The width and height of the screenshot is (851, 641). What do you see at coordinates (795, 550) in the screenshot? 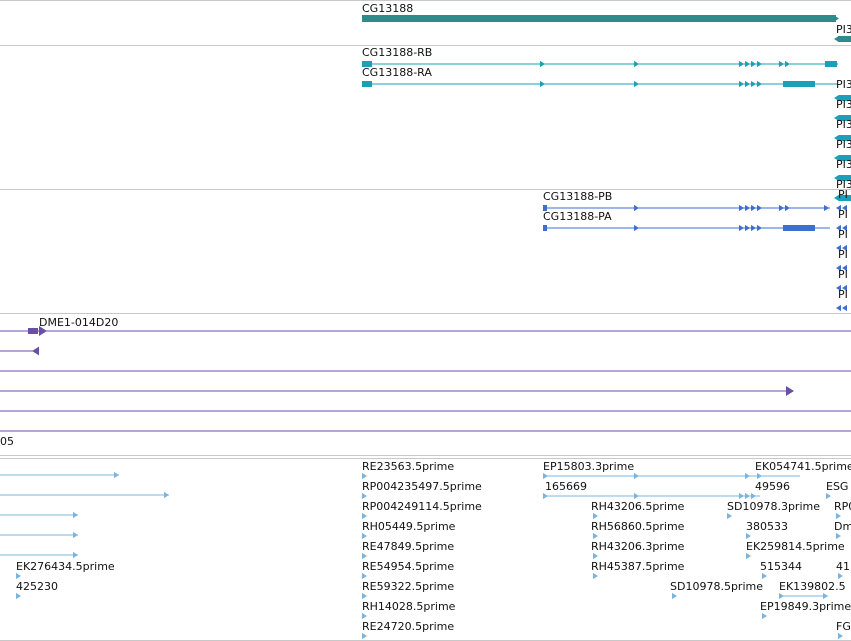
I see `est-label: EK259814.5prime` at bounding box center [795, 550].